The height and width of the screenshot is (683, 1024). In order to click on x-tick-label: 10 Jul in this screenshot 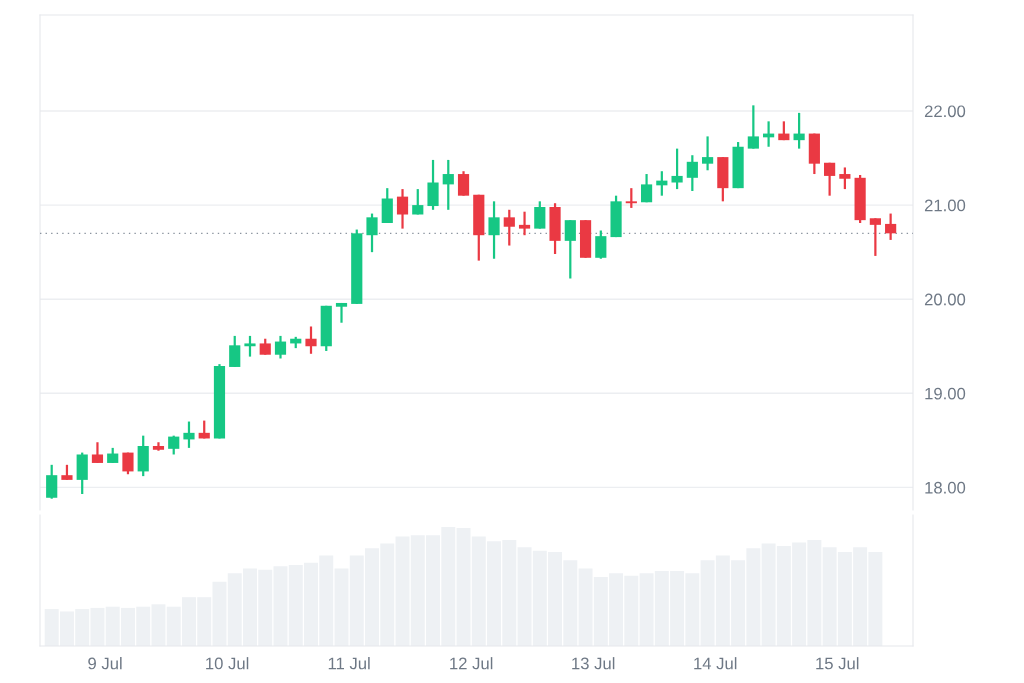, I will do `click(227, 663)`.